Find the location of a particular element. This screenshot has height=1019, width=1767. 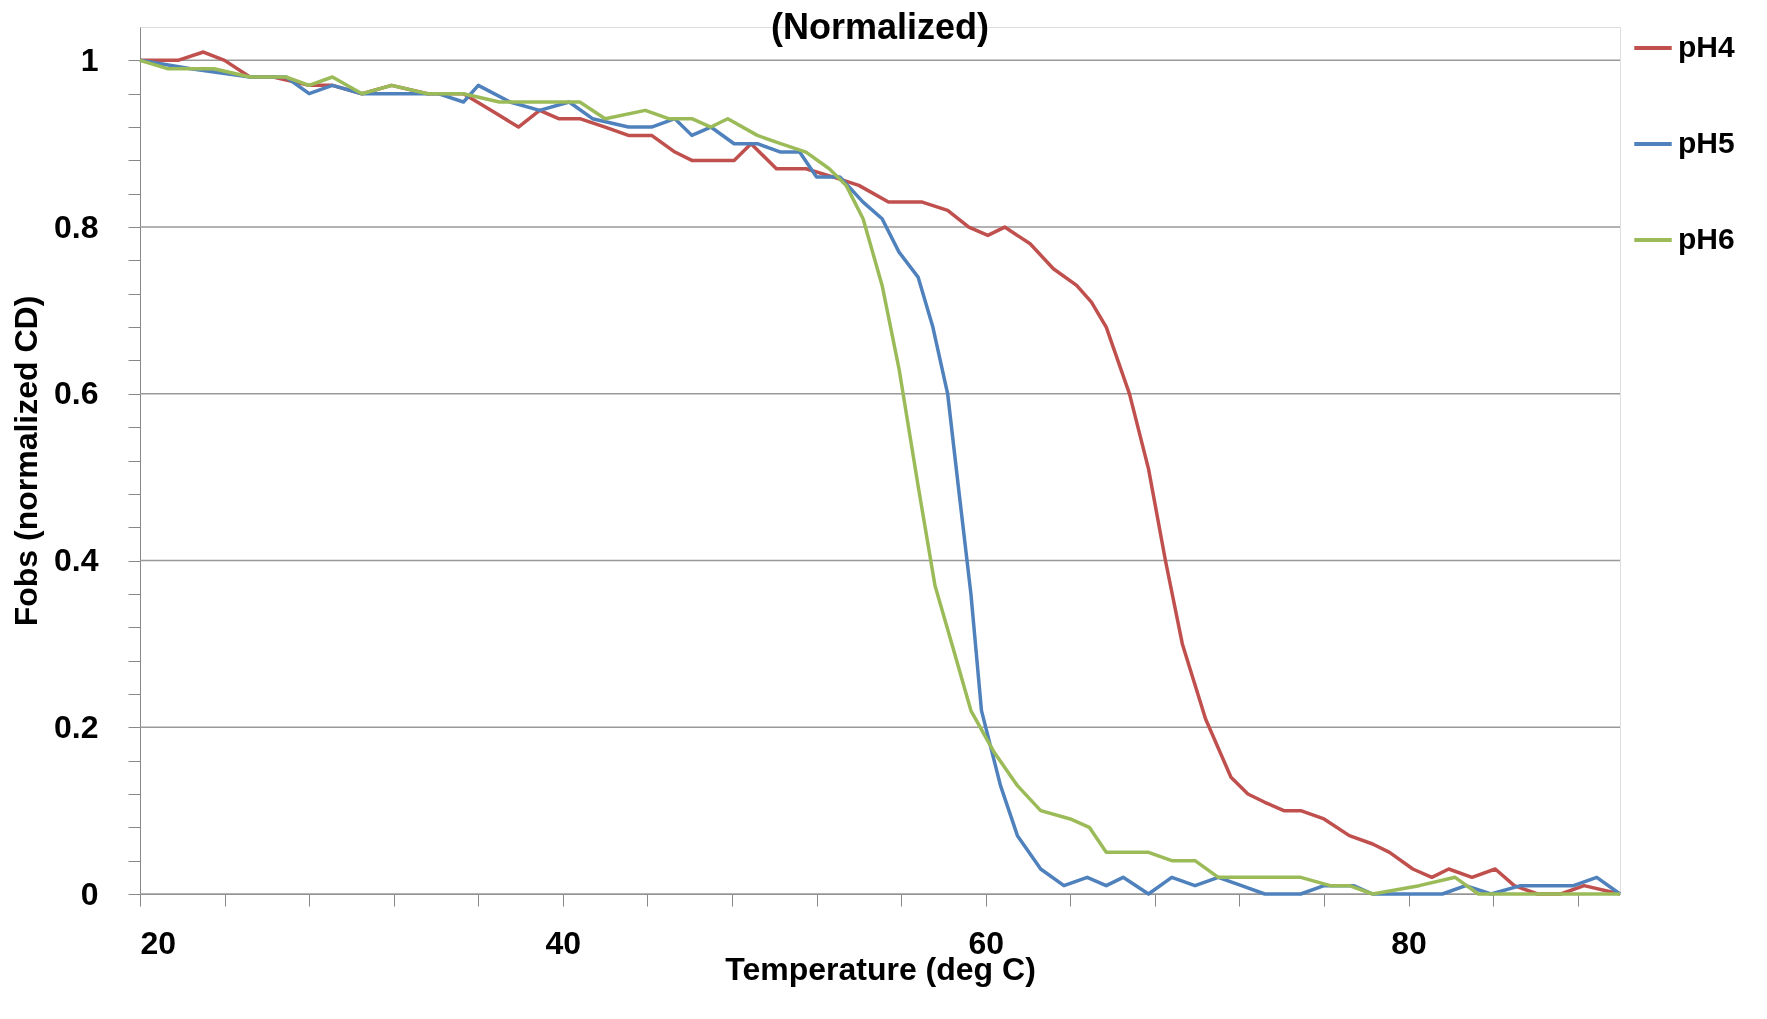

y-tick-label: 0.4 is located at coordinates (76, 560).